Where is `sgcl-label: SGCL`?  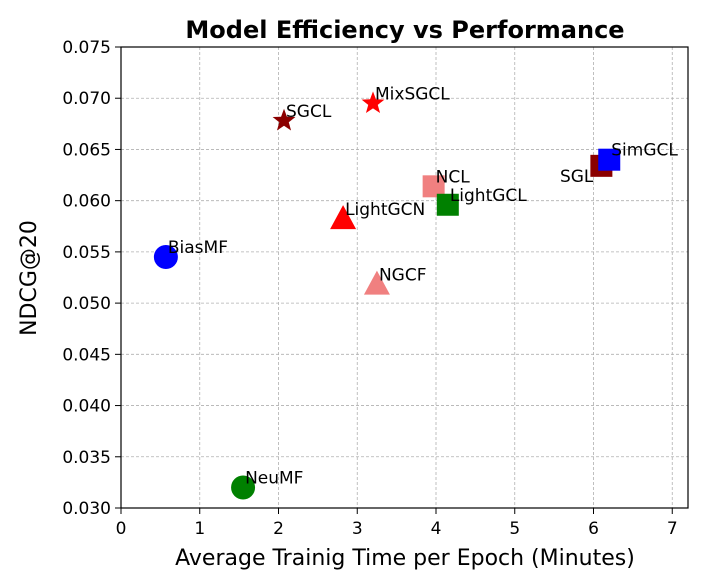 sgcl-label: SGCL is located at coordinates (309, 112).